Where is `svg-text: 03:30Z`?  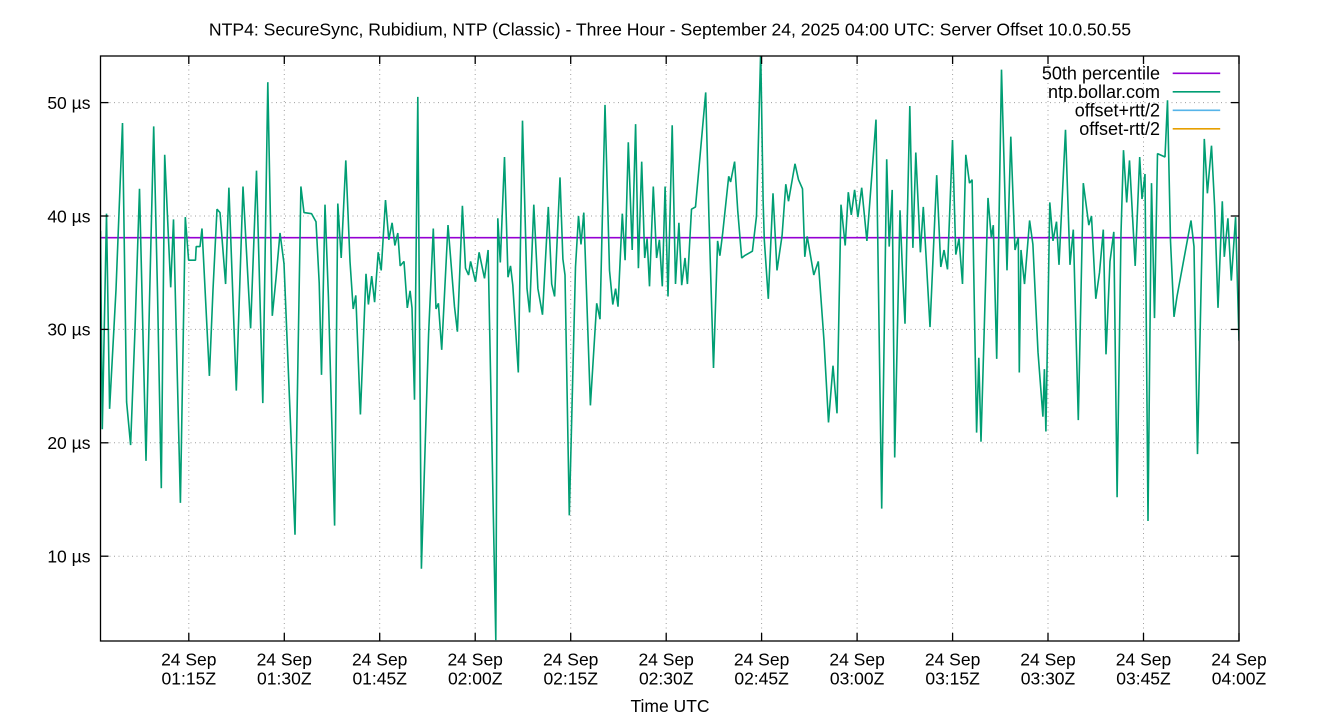
svg-text: 03:30Z is located at coordinates (1048, 679).